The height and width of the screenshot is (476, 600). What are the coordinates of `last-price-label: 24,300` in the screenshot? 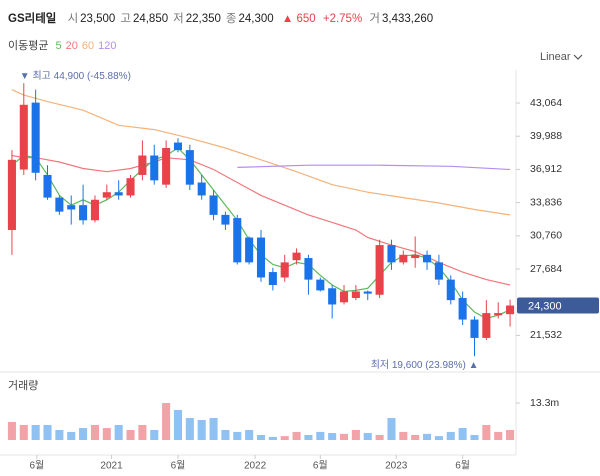 It's located at (545, 306).